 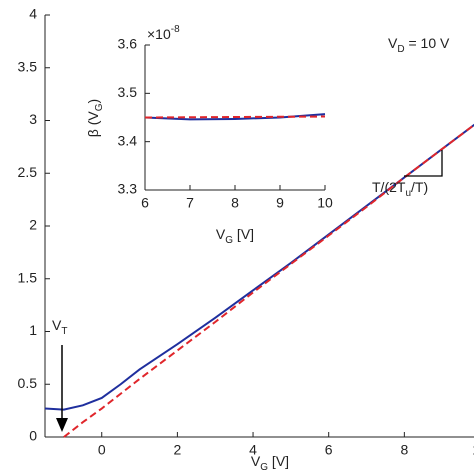 What do you see at coordinates (62, 425) in the screenshot?
I see `arrow-head` at bounding box center [62, 425].